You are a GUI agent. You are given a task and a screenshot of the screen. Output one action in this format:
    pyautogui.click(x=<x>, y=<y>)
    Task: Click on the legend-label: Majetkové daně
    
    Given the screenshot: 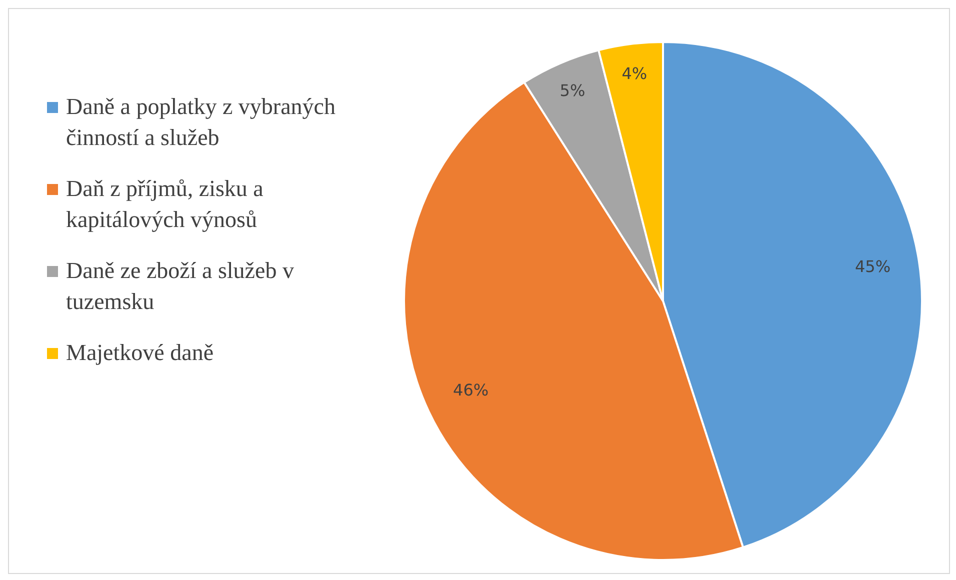 What is the action you would take?
    pyautogui.click(x=140, y=353)
    